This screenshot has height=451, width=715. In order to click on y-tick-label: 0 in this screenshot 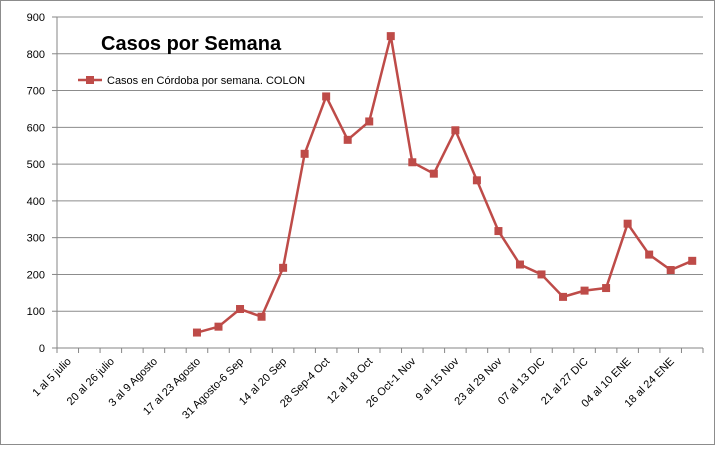, I will do `click(42, 349)`.